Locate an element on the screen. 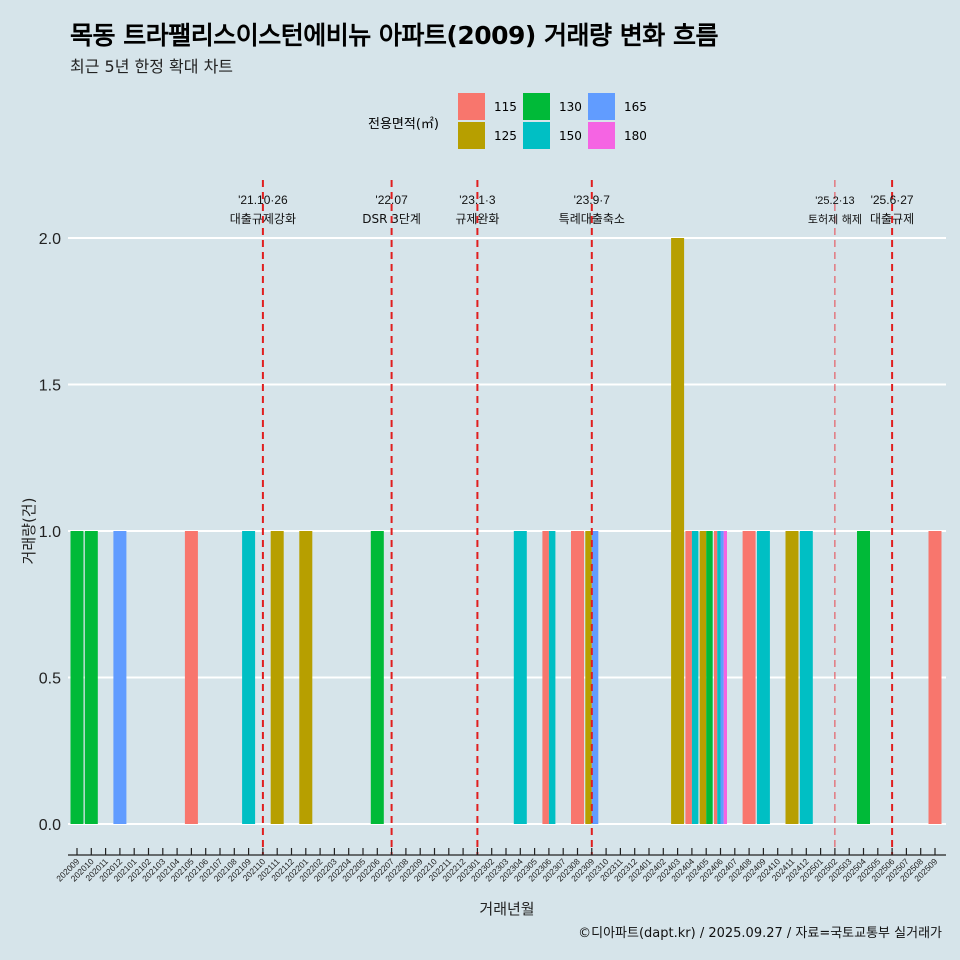  y-tick-label: 0.0 is located at coordinates (50, 825).